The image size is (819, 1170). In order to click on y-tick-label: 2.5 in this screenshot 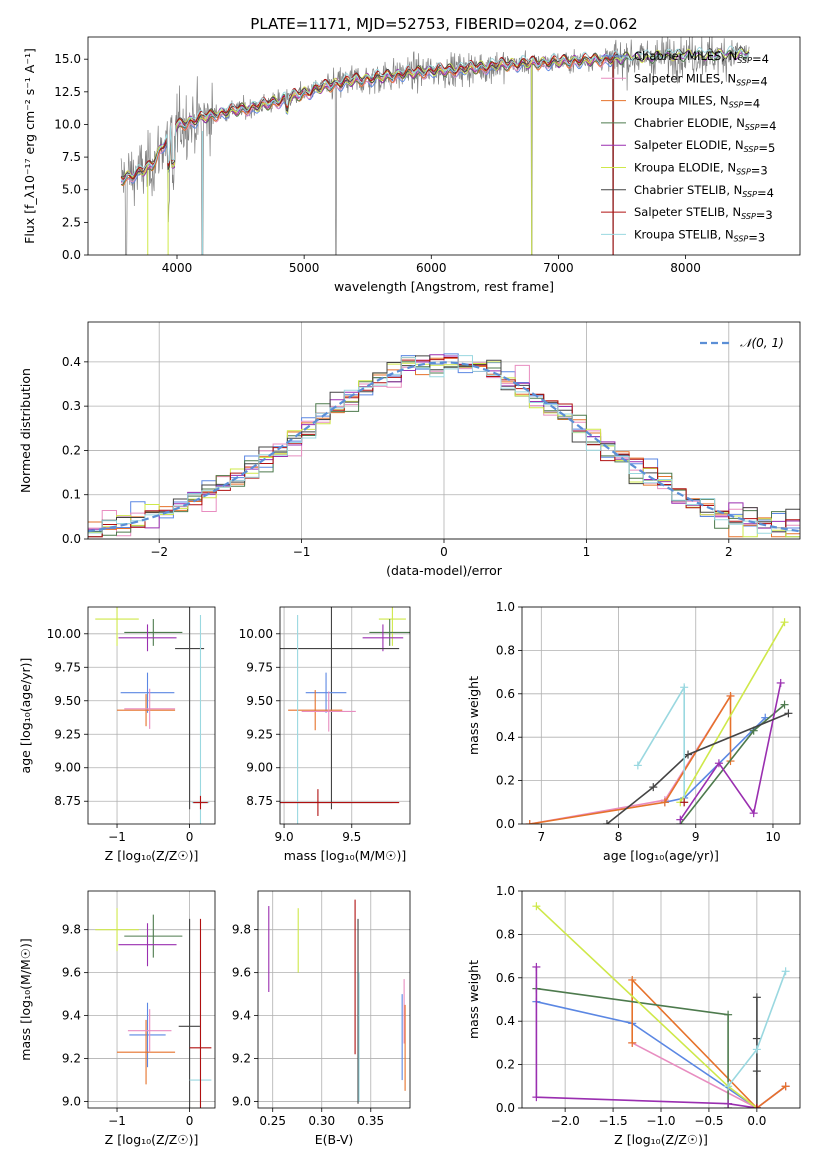, I will do `click(71, 222)`.